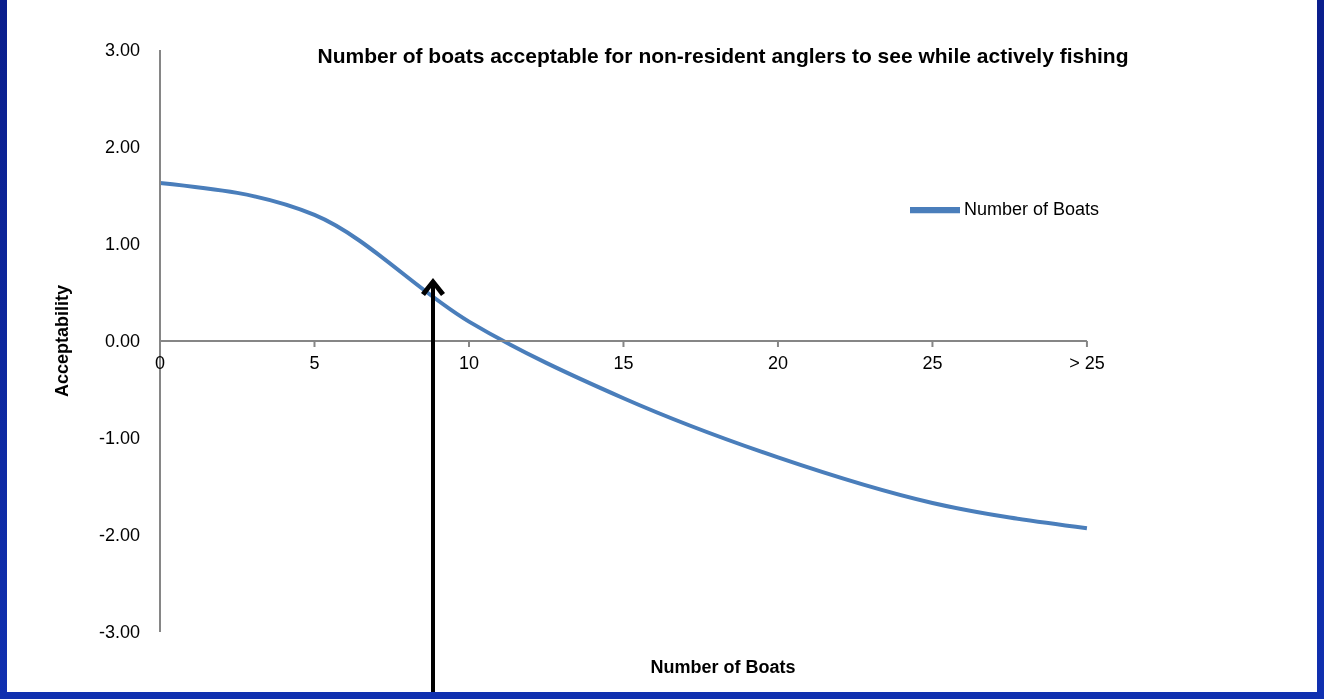  What do you see at coordinates (623, 363) in the screenshot?
I see `x-tick-label: 15` at bounding box center [623, 363].